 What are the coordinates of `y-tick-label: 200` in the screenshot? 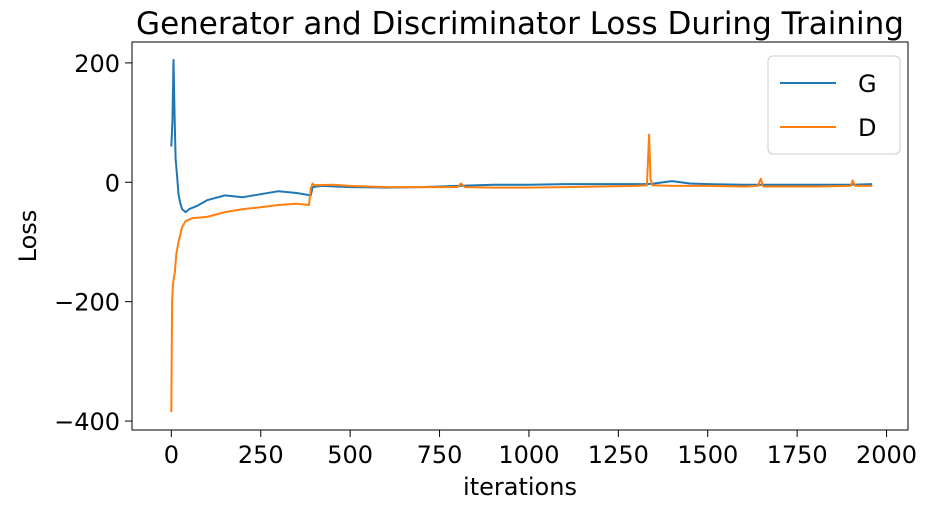 It's located at (97, 64).